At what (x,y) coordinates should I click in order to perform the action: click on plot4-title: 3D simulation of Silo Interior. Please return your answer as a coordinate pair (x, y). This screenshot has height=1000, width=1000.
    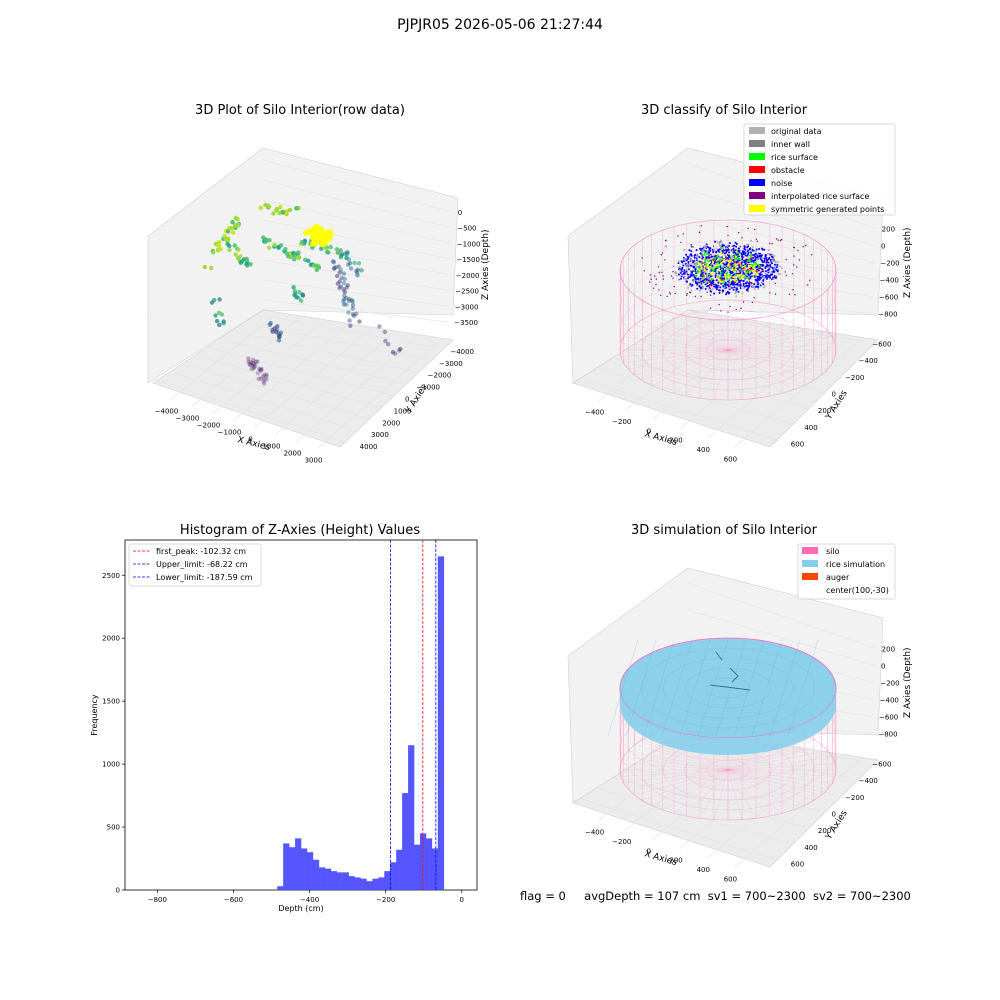
    Looking at the image, I should click on (724, 530).